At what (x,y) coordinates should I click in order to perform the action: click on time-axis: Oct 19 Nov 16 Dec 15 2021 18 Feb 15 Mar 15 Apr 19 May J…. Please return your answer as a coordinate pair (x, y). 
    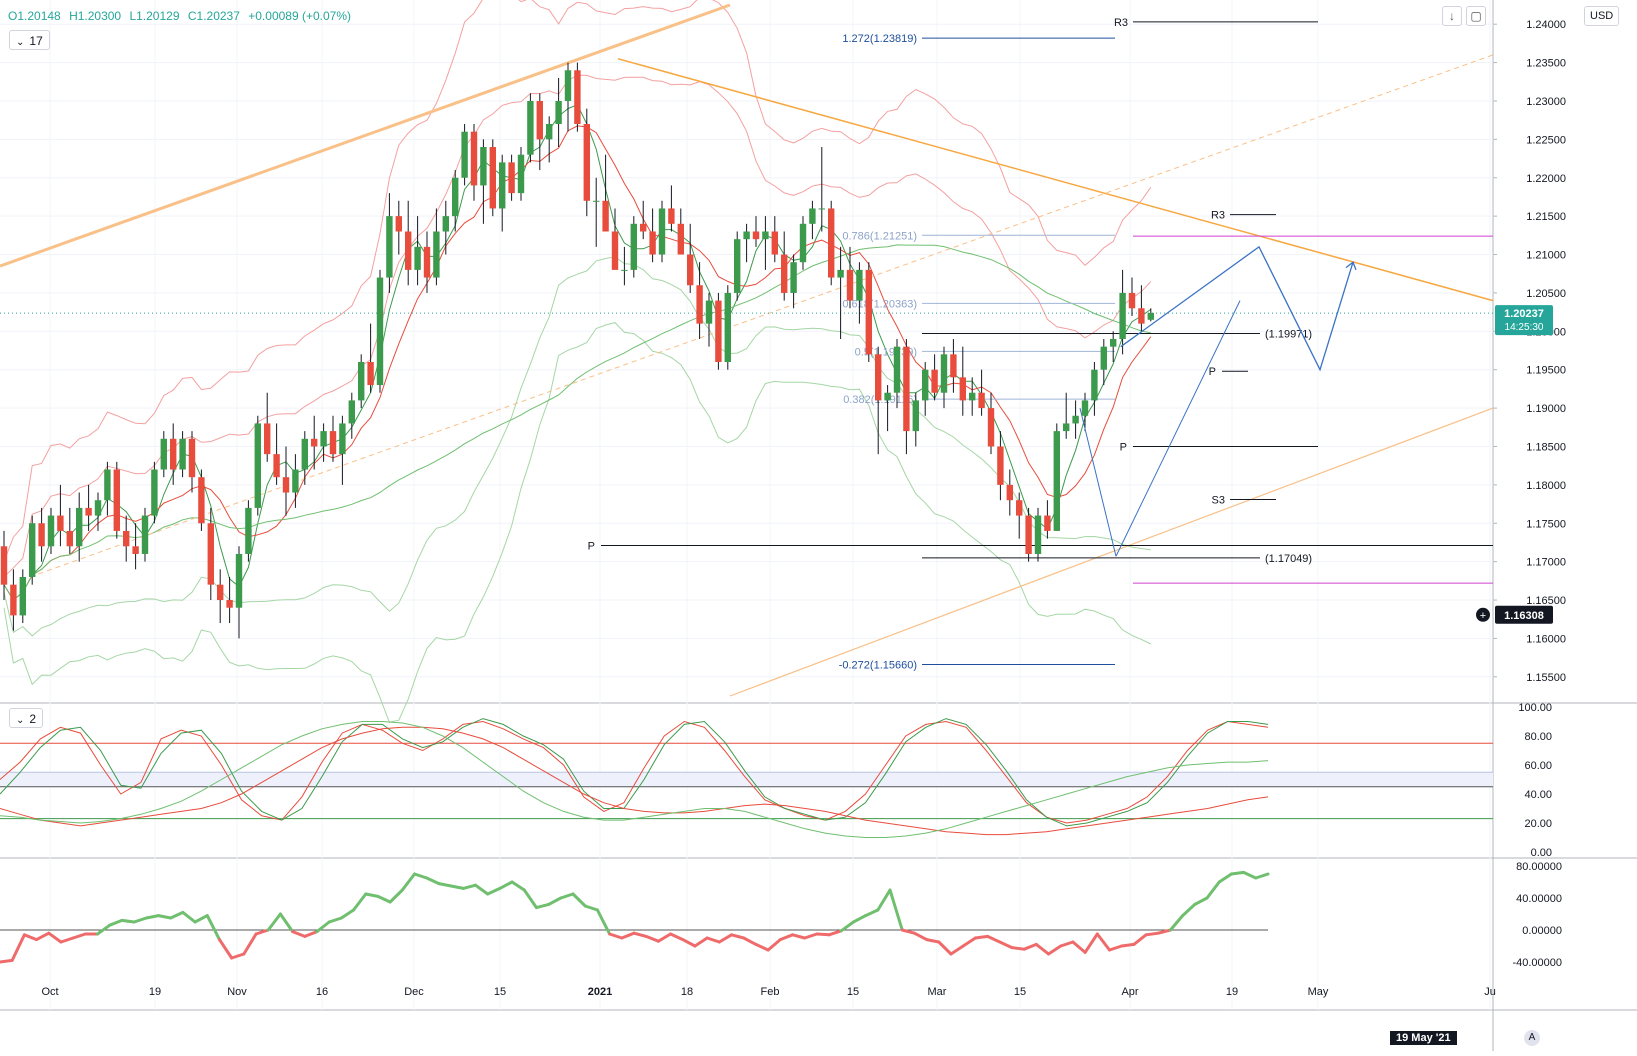
    Looking at the image, I should click on (768, 992).